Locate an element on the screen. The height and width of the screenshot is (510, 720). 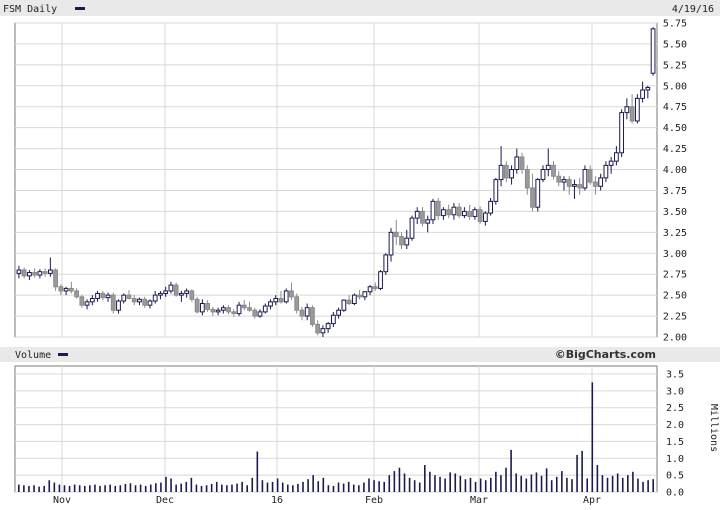
volume-y-tick-label: 1.0 is located at coordinates (675, 459).